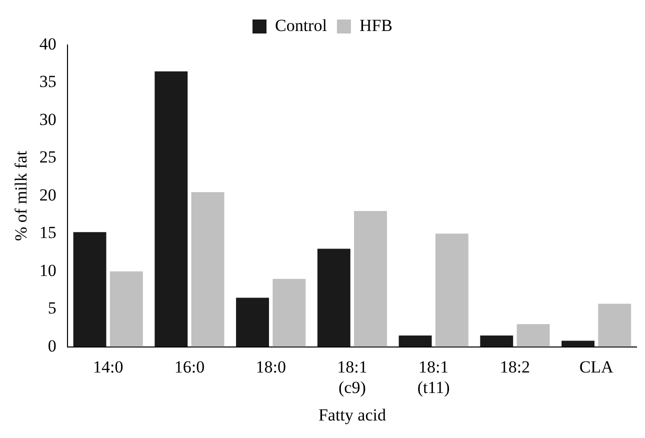 This screenshot has height=438, width=645. Describe the element at coordinates (596, 366) in the screenshot. I see `x-tick-label: CLA` at that location.